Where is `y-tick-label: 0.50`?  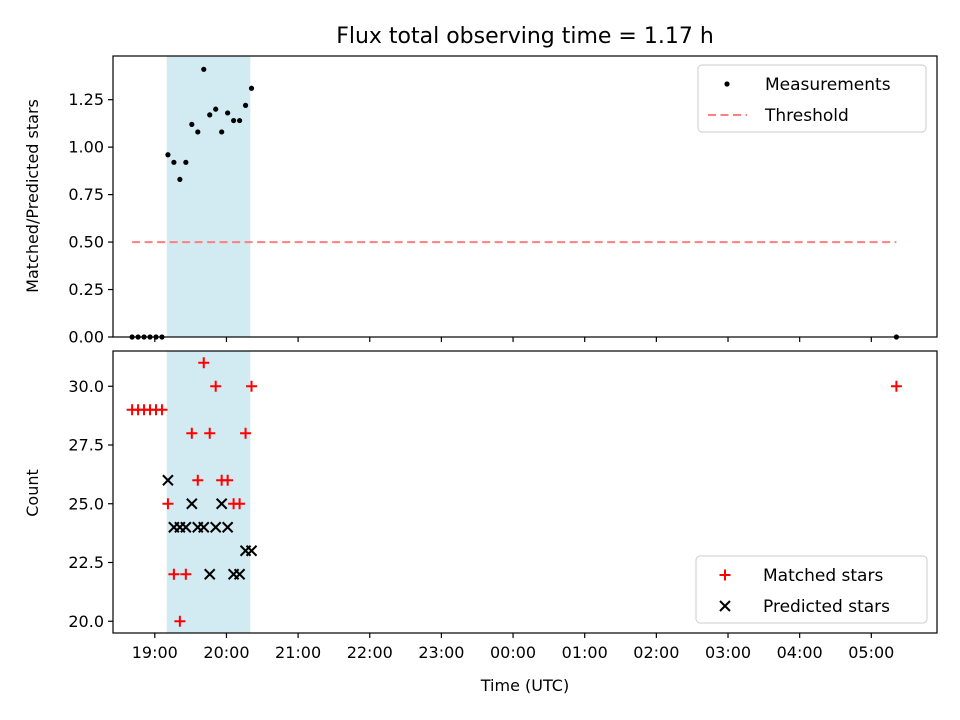 y-tick-label: 0.50 is located at coordinates (86, 242).